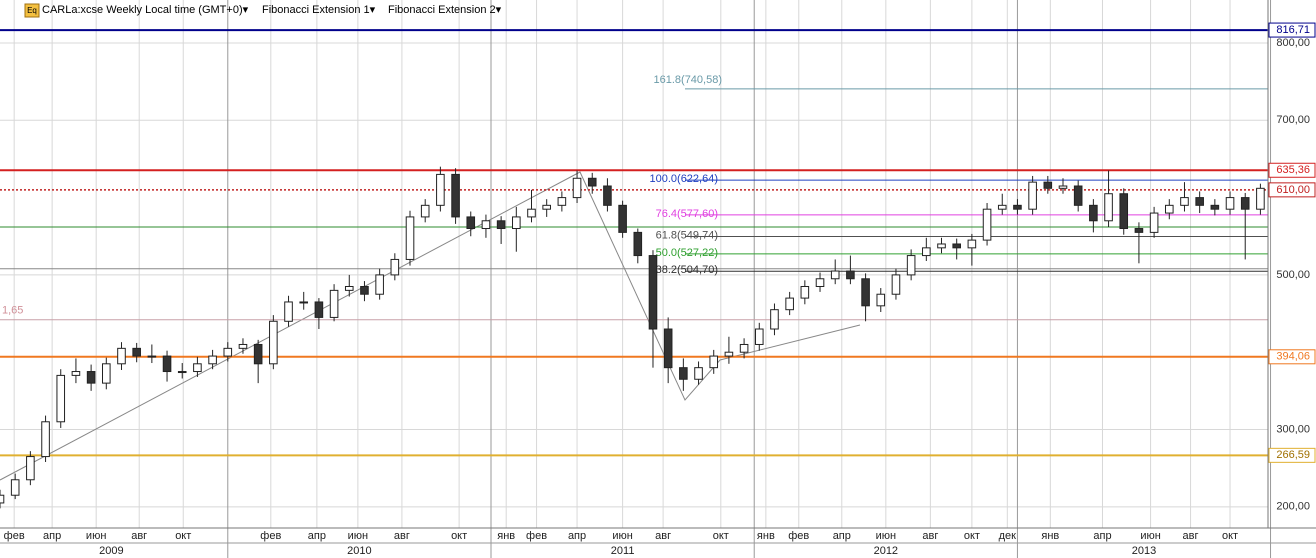 Image resolution: width=1316 pixels, height=558 pixels. What do you see at coordinates (687, 253) in the screenshot?
I see `fib-label: 50.0(527,22)` at bounding box center [687, 253].